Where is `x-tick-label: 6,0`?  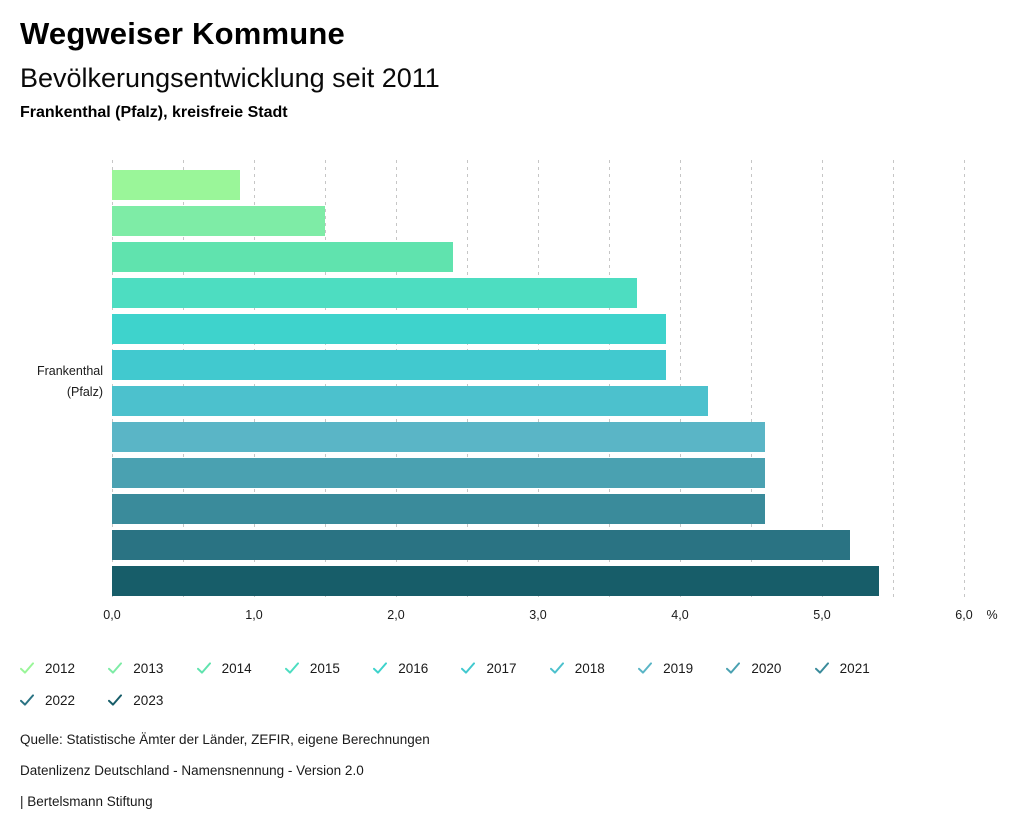
x-tick-label: 6,0 is located at coordinates (964, 615).